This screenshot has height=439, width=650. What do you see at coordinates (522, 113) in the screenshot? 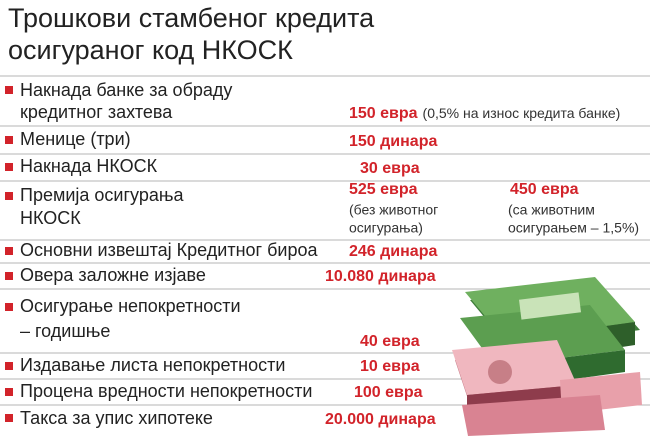
I see `item-note: (0,5% на износ кредита банке)` at bounding box center [522, 113].